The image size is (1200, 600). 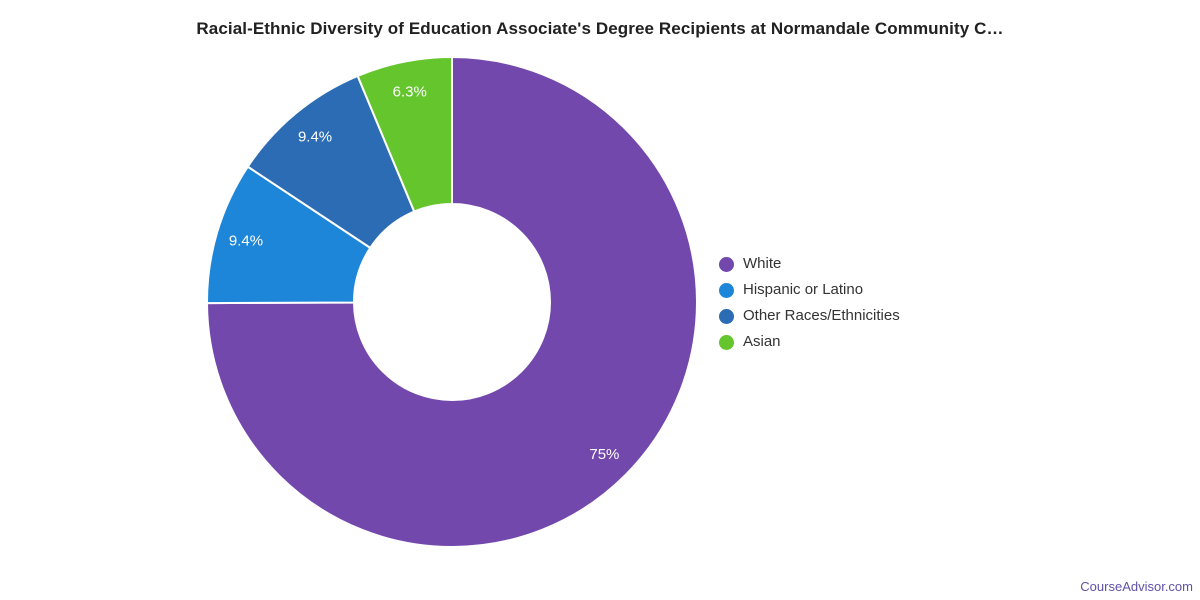 I want to click on legend-item-white: White, so click(x=809, y=264).